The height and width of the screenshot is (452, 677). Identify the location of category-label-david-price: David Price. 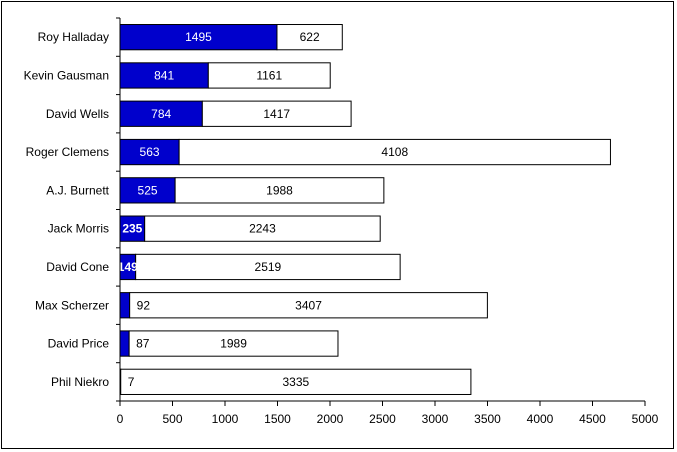
(79, 344).